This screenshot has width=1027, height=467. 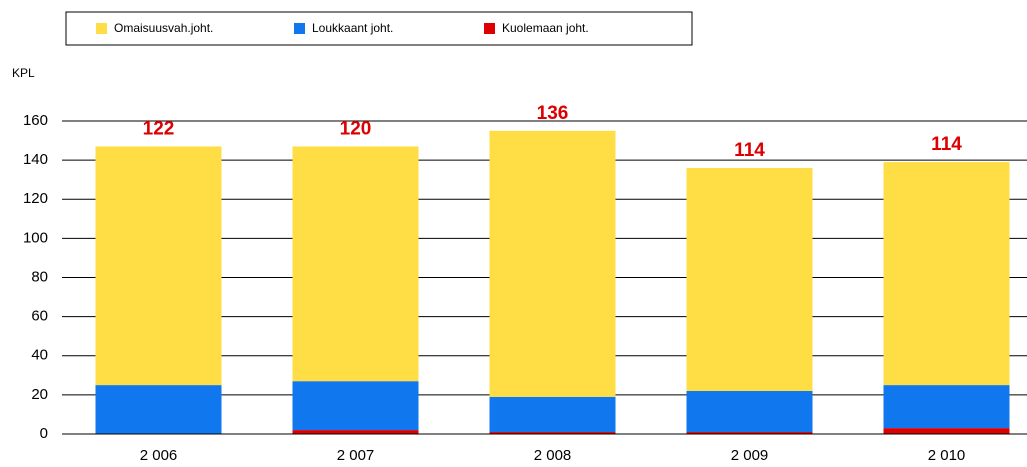 I want to click on y-tick-label: 140, so click(x=35, y=159).